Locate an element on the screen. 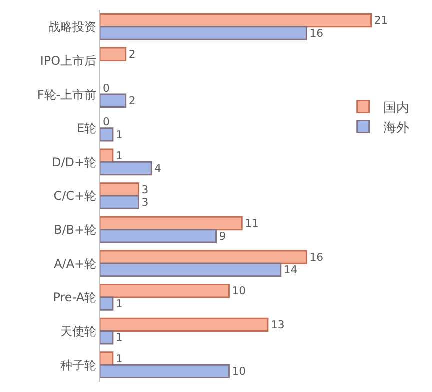 This screenshot has width=432, height=392. y-tick-label: B/B+轮 is located at coordinates (75, 230).